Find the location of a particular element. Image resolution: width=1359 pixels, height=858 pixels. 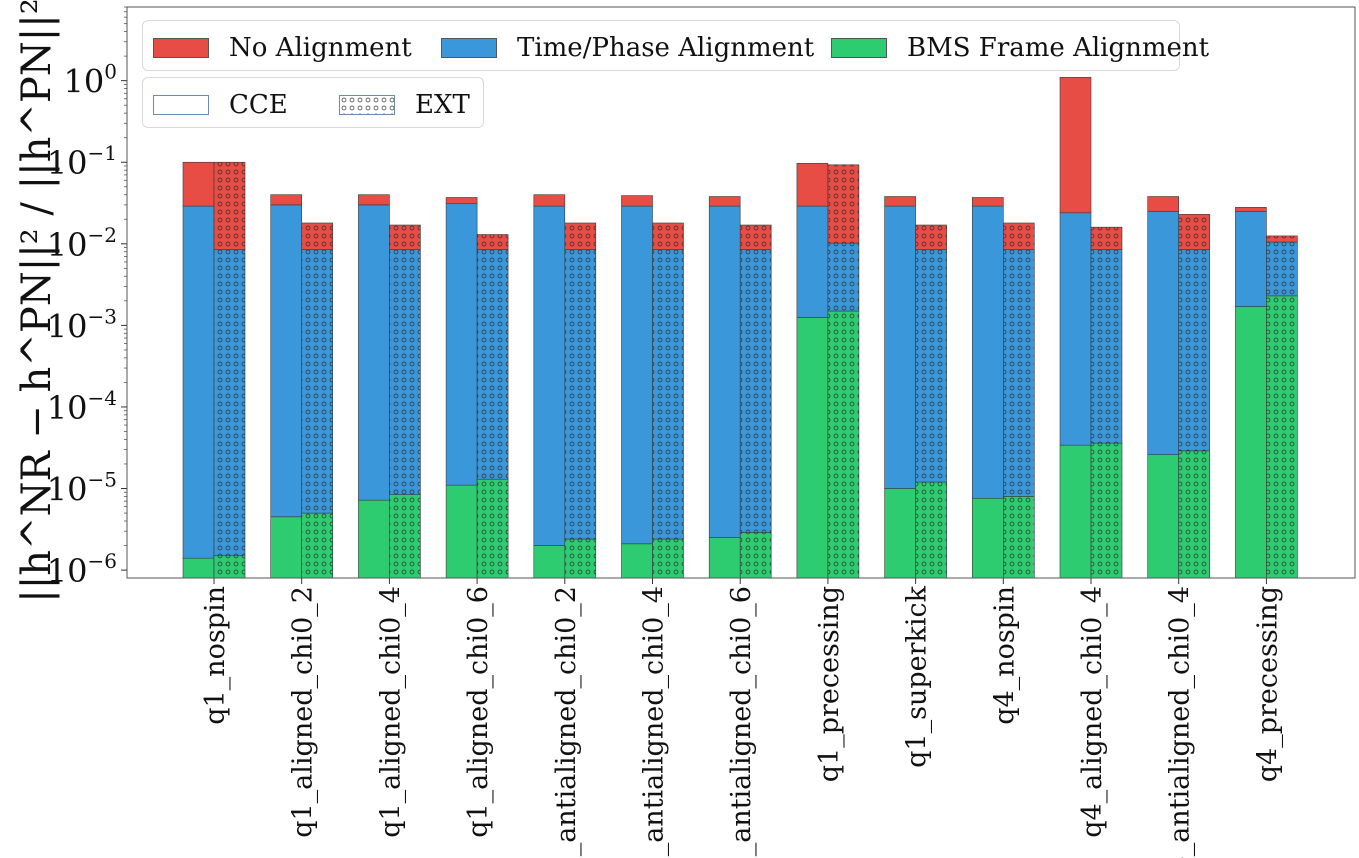

legend-label-bms-frame-alignment: BMS Frame Alignment is located at coordinates (1058, 48).